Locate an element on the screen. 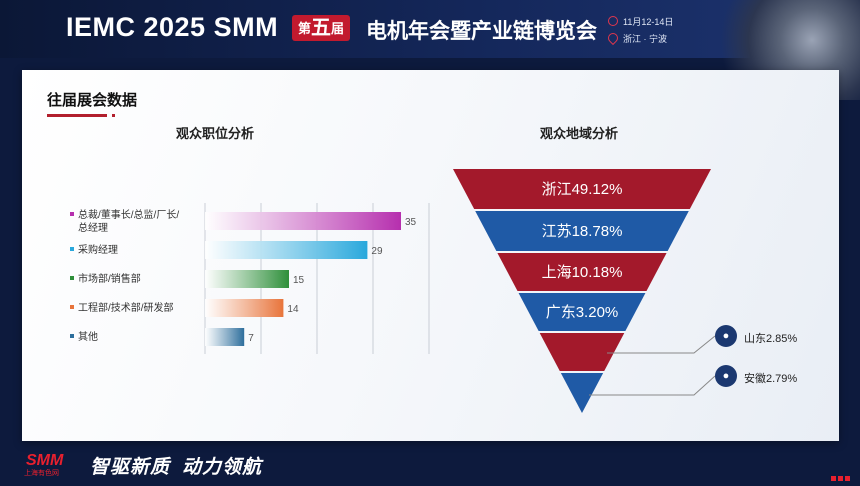 This screenshot has width=860, height=486. category-label: 其他 is located at coordinates (88, 336).